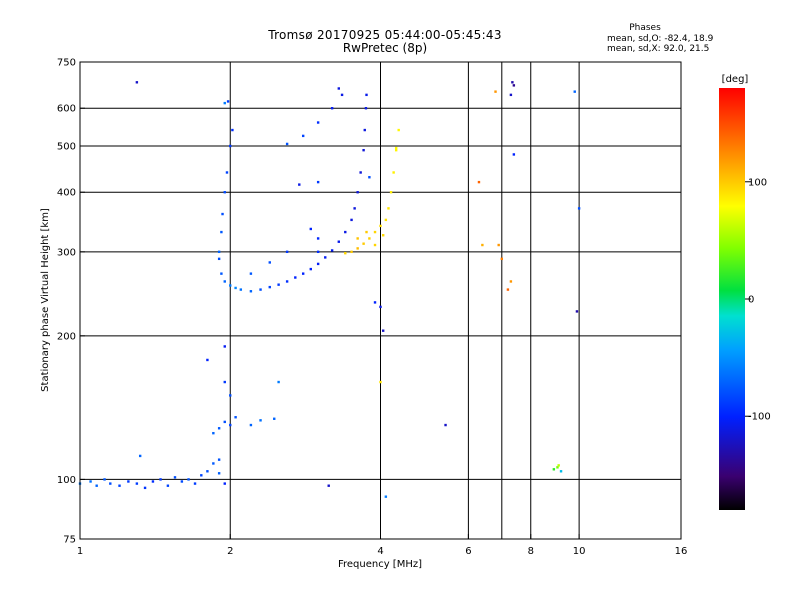  What do you see at coordinates (658, 49) in the screenshot?
I see `phases-stats-x-mode: mean, sd,X: 92.0, 21.5` at bounding box center [658, 49].